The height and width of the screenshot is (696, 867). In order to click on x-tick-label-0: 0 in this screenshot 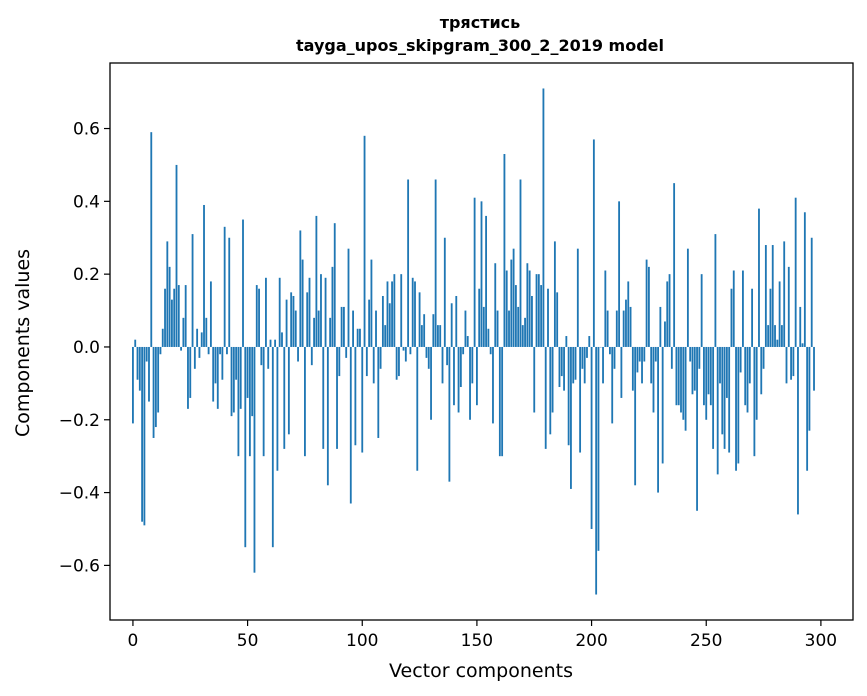, I will do `click(133, 641)`.